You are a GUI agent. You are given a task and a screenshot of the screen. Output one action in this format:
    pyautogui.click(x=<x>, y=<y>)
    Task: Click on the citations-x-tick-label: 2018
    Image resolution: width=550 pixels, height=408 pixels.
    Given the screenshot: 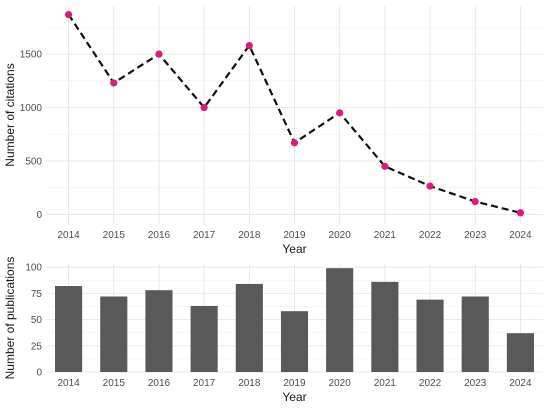 What is the action you would take?
    pyautogui.click(x=249, y=235)
    